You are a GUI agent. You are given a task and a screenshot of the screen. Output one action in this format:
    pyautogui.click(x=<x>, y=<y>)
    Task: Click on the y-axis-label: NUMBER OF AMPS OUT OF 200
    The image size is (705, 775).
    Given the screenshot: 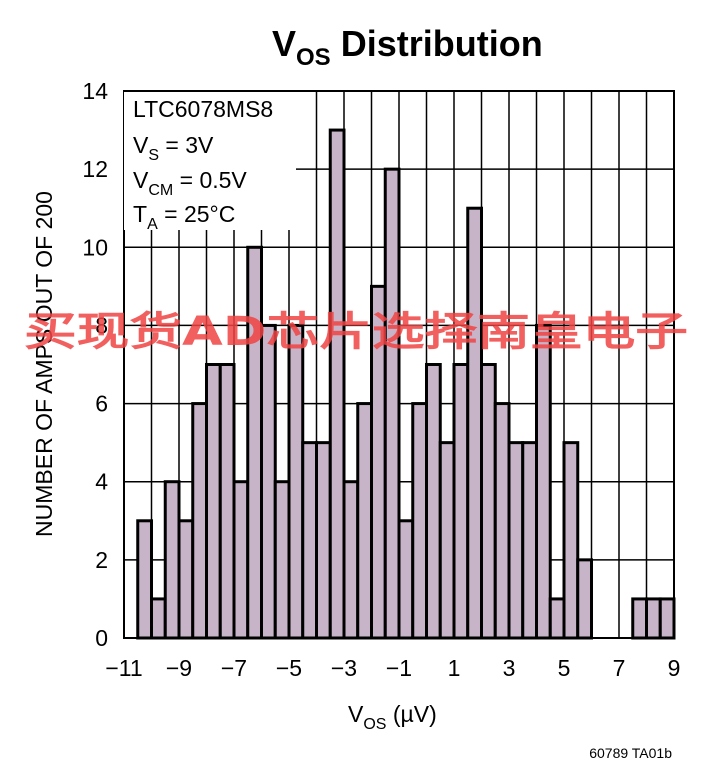 What is the action you would take?
    pyautogui.click(x=44, y=364)
    